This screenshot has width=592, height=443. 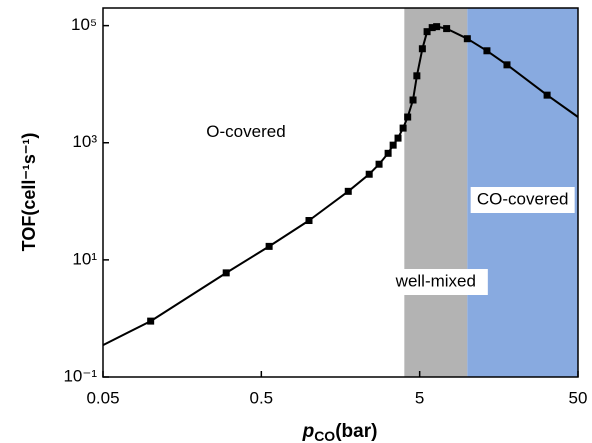 I want to click on x-label-symbol: p, so click(x=308, y=431).